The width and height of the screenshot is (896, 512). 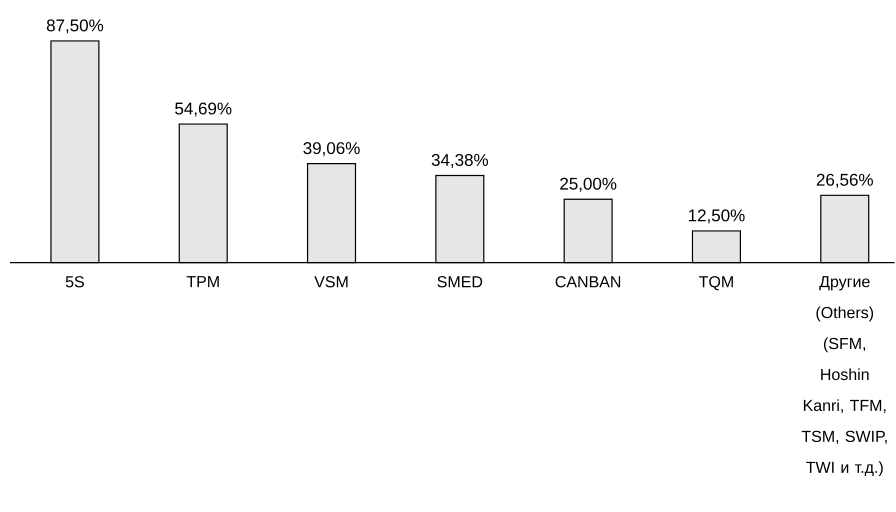 I want to click on x-tick-label: VSM, so click(x=331, y=282).